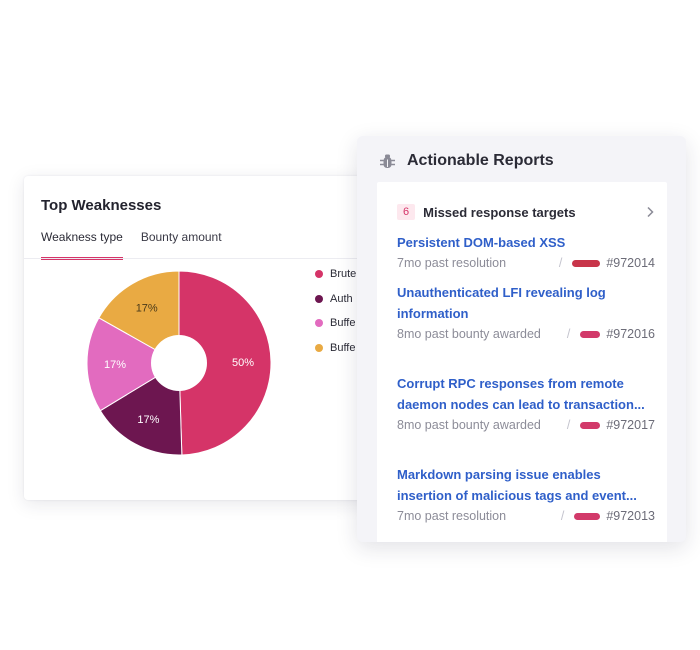 The height and width of the screenshot is (650, 700). I want to click on legend-item: Auth, so click(335, 299).